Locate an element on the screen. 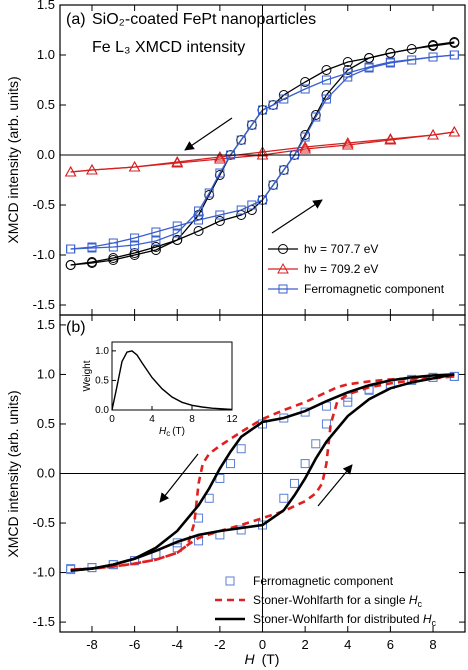 The width and height of the screenshot is (468, 670). x-axis-label-var: H is located at coordinates (250, 659).